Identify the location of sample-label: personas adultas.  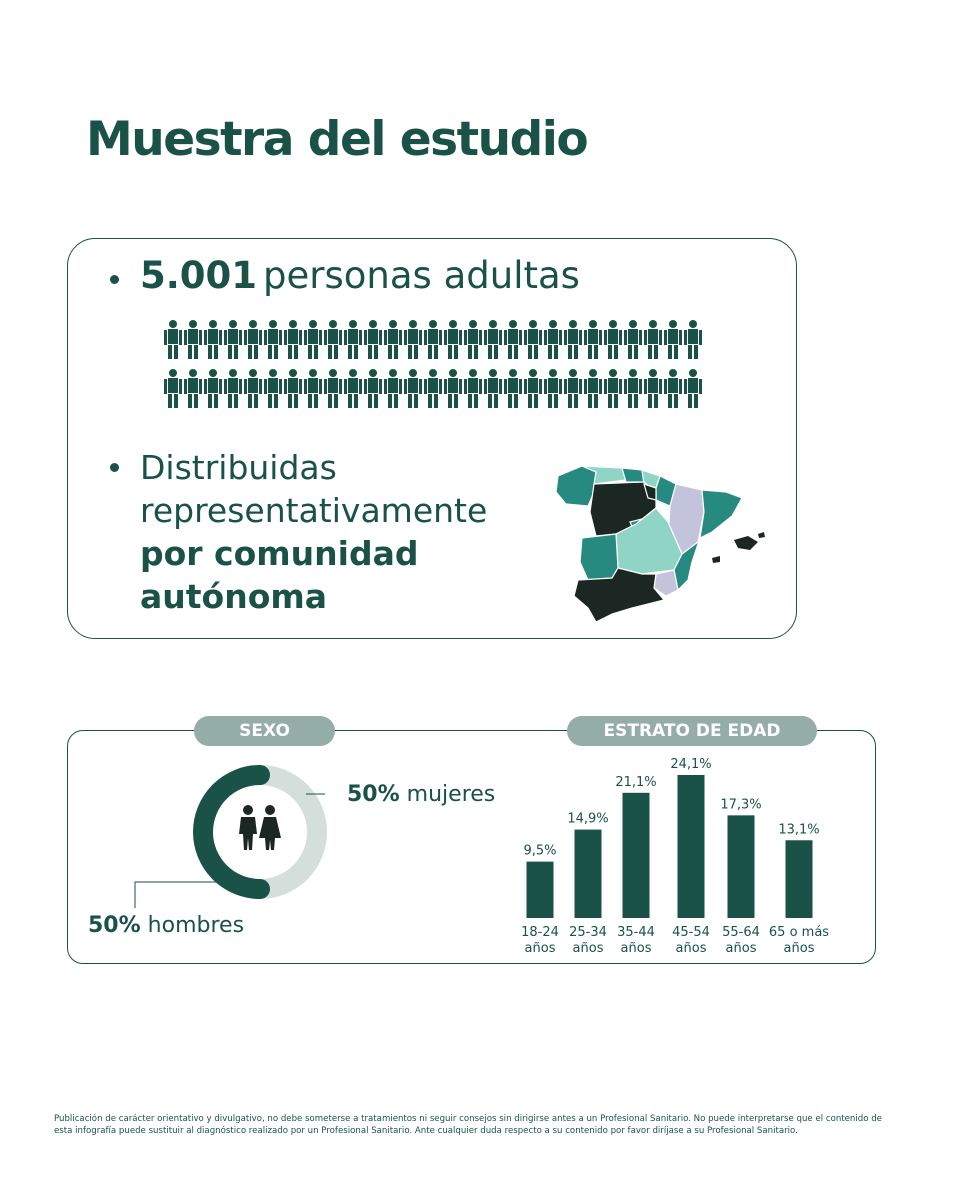
(421, 275).